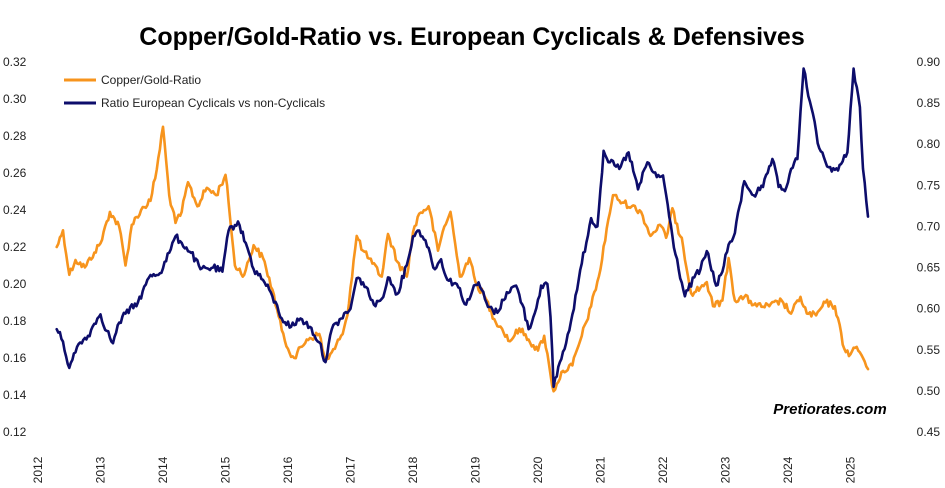  What do you see at coordinates (15, 432) in the screenshot?
I see `left-tick-label: 0.12` at bounding box center [15, 432].